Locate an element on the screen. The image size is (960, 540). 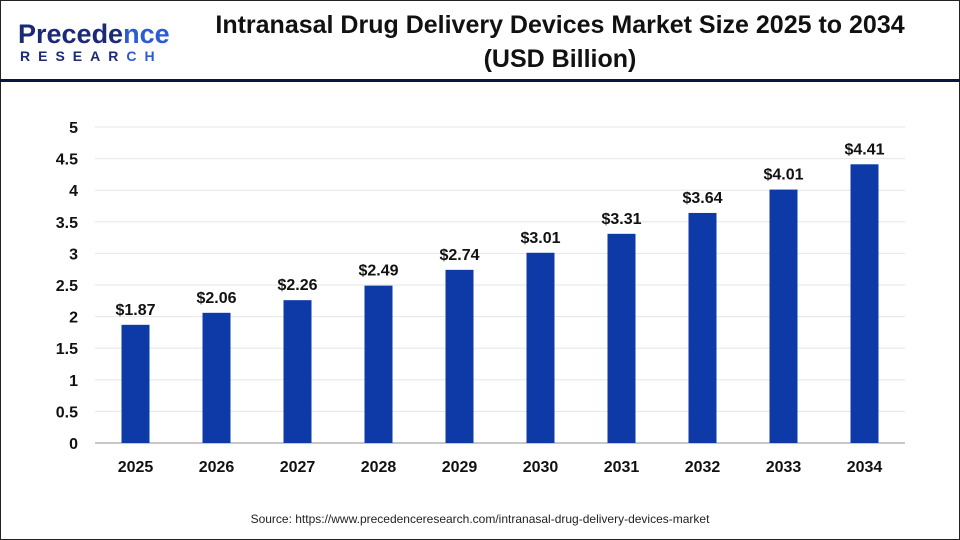
data-label: $2.06 is located at coordinates (216, 298).